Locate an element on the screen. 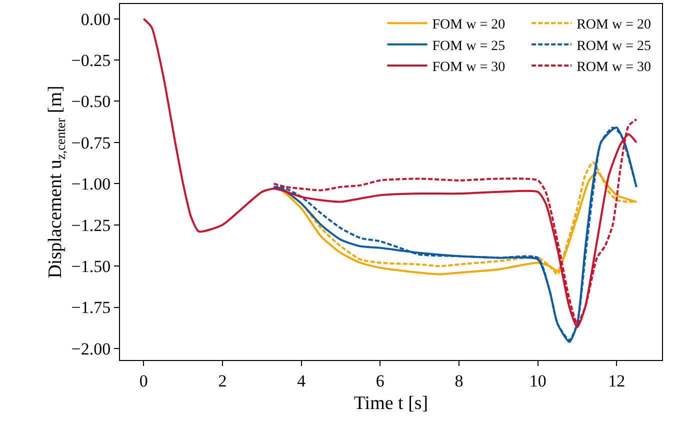 The width and height of the screenshot is (684, 430). x-tick-label: 2 is located at coordinates (222, 380).